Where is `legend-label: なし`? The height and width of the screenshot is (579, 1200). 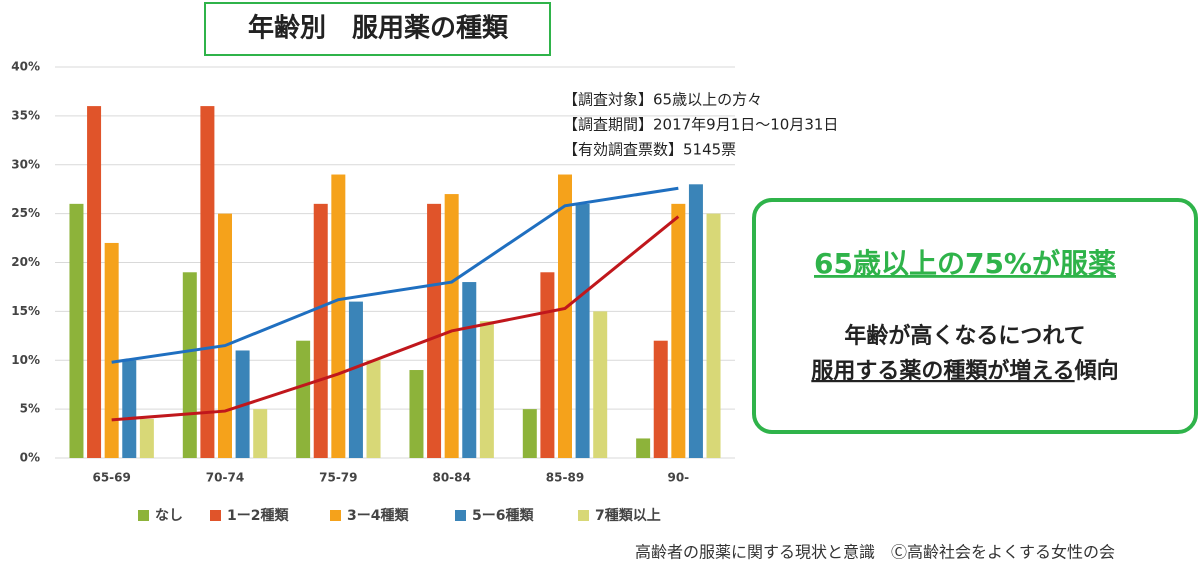 legend-label: なし is located at coordinates (169, 516).